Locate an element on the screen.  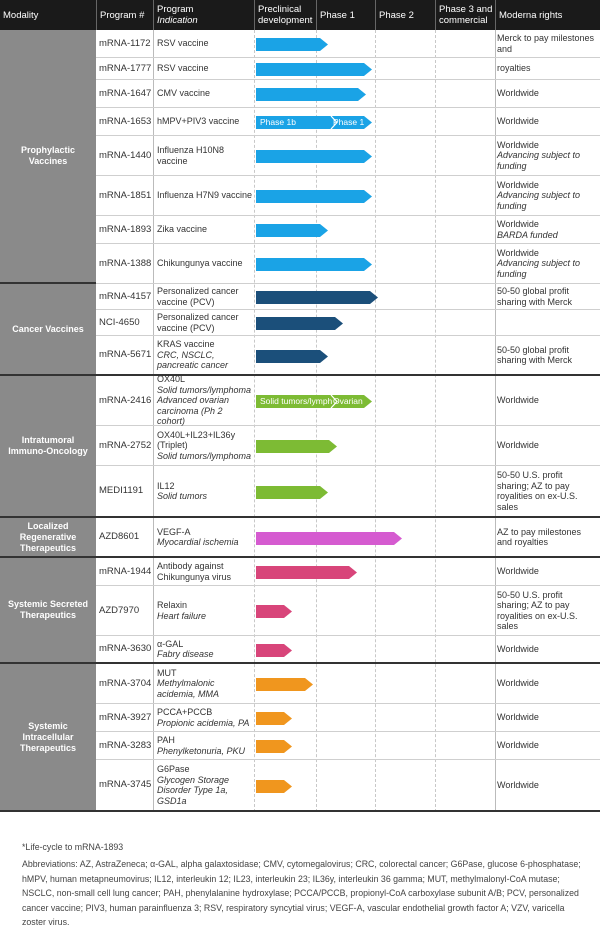
program-indication: hMPV+PIV3 vaccine is located at coordinates (205, 121).